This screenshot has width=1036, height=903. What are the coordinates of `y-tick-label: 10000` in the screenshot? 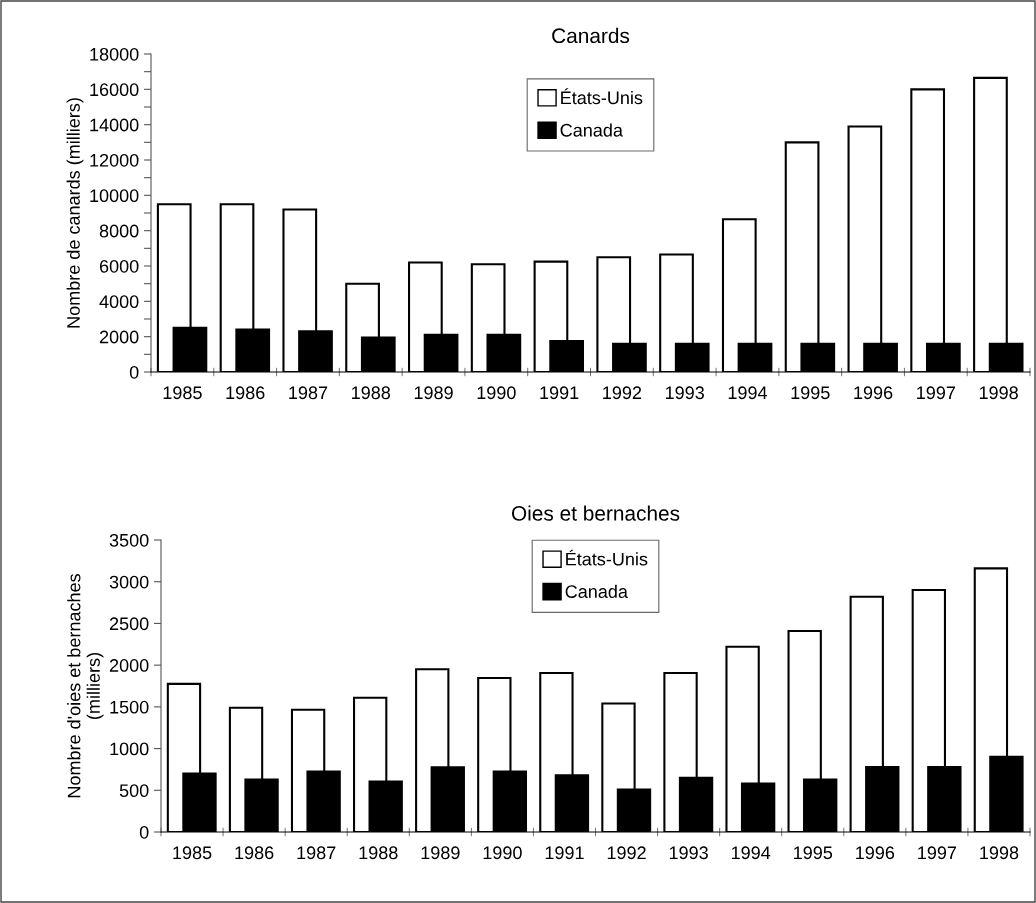 It's located at (114, 196).